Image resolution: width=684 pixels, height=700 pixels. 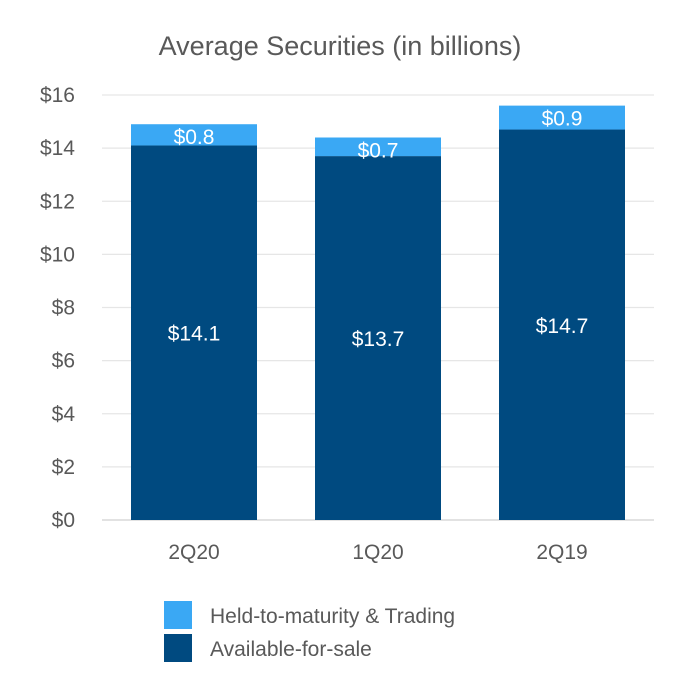 I want to click on data-label: $0.8, so click(x=194, y=137).